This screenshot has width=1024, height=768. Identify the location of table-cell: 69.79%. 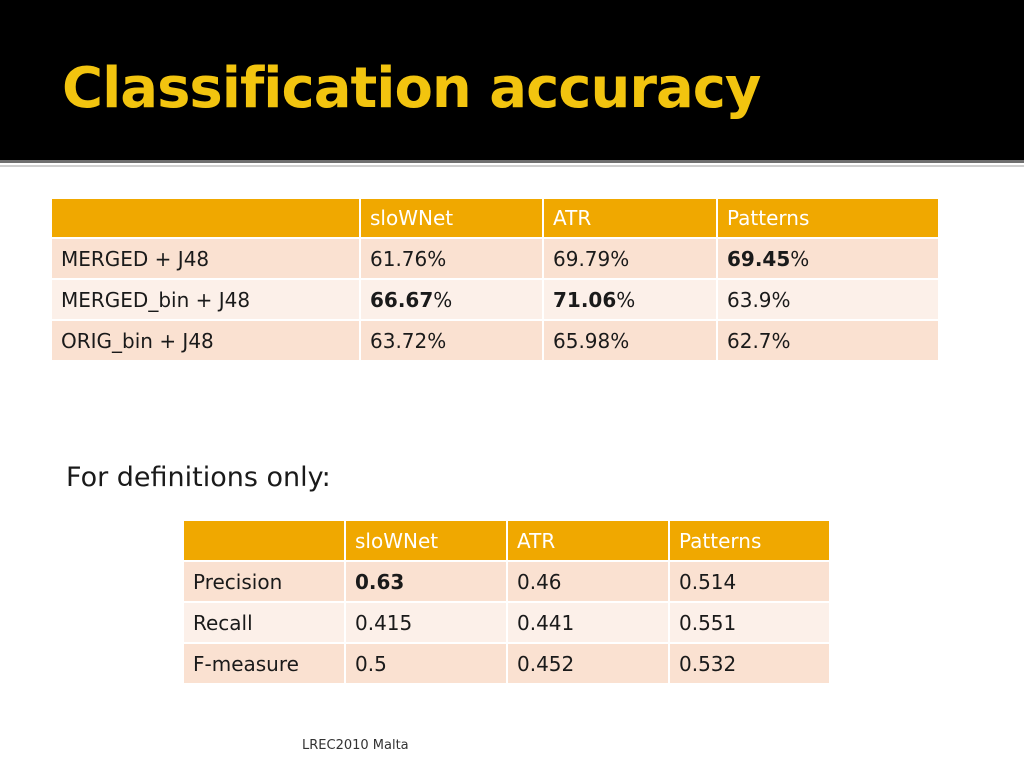
(630, 258).